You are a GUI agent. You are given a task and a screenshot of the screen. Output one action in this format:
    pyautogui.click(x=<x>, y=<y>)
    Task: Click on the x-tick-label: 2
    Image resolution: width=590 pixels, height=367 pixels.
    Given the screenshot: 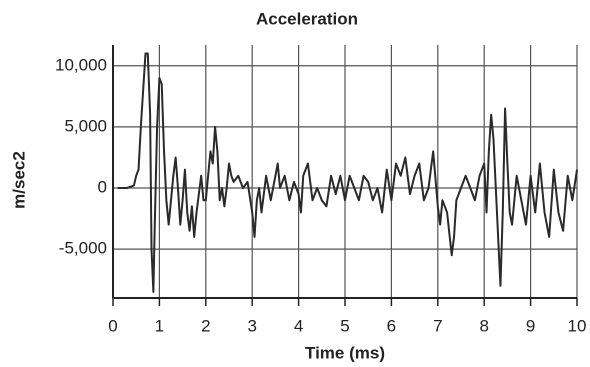 What is the action you would take?
    pyautogui.click(x=205, y=325)
    